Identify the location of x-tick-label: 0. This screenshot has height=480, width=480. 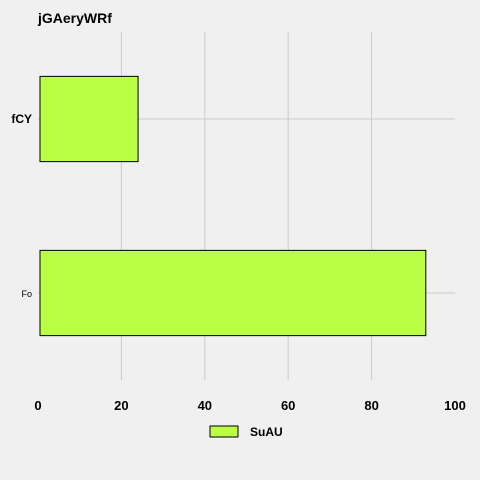
(37, 405).